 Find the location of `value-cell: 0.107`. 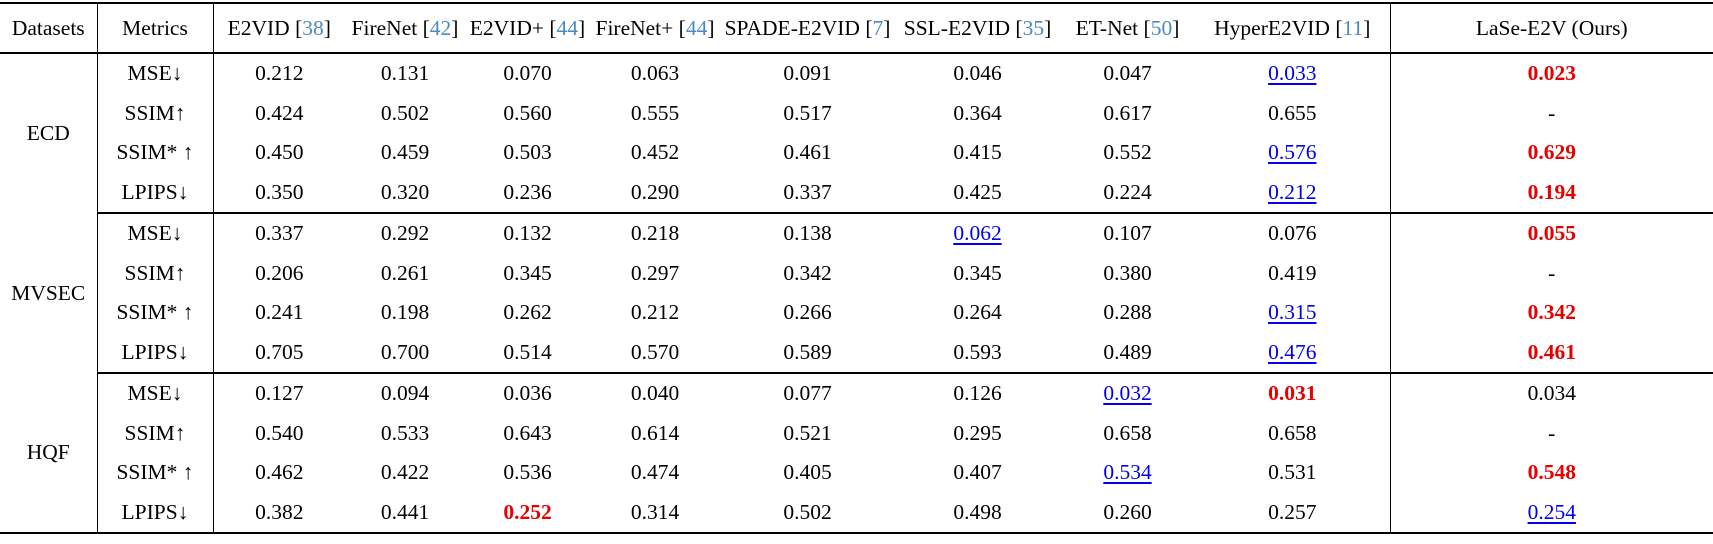

value-cell: 0.107 is located at coordinates (1127, 233).